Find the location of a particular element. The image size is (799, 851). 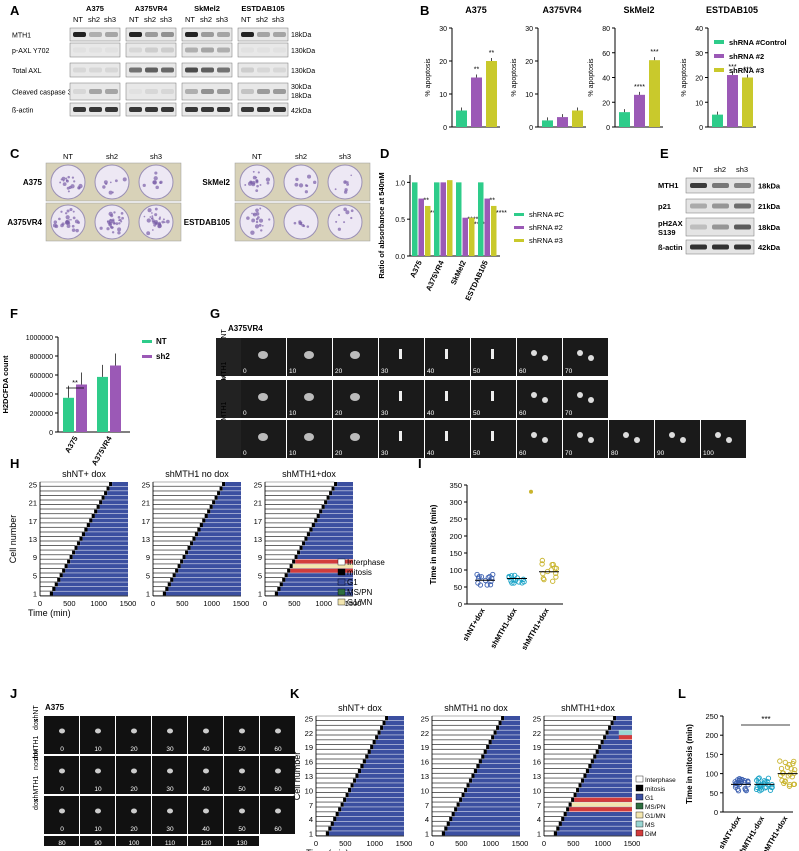

x-axis-label: Time (min) is located at coordinates (327, 849).